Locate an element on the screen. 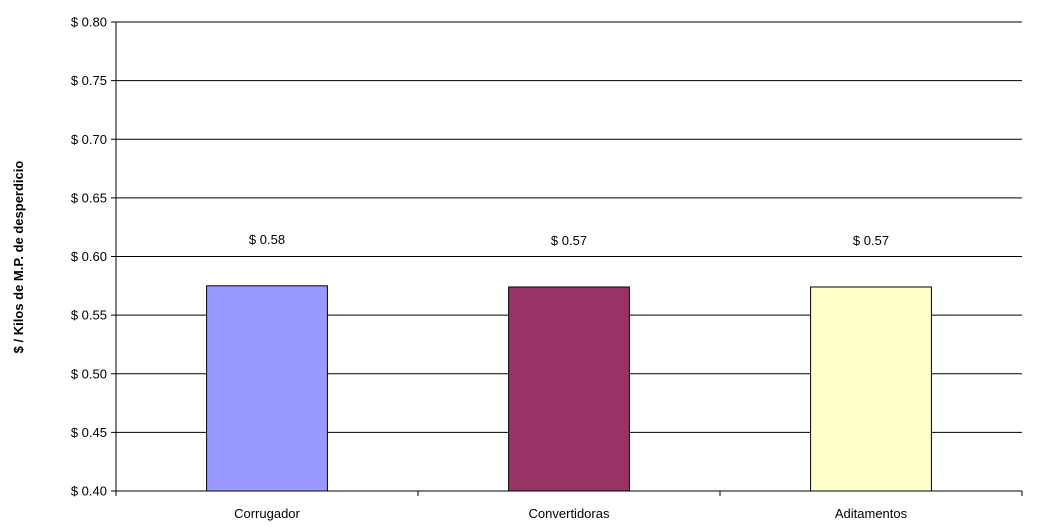 This screenshot has width=1037, height=527. data-label: $ 0.58 is located at coordinates (267, 239).